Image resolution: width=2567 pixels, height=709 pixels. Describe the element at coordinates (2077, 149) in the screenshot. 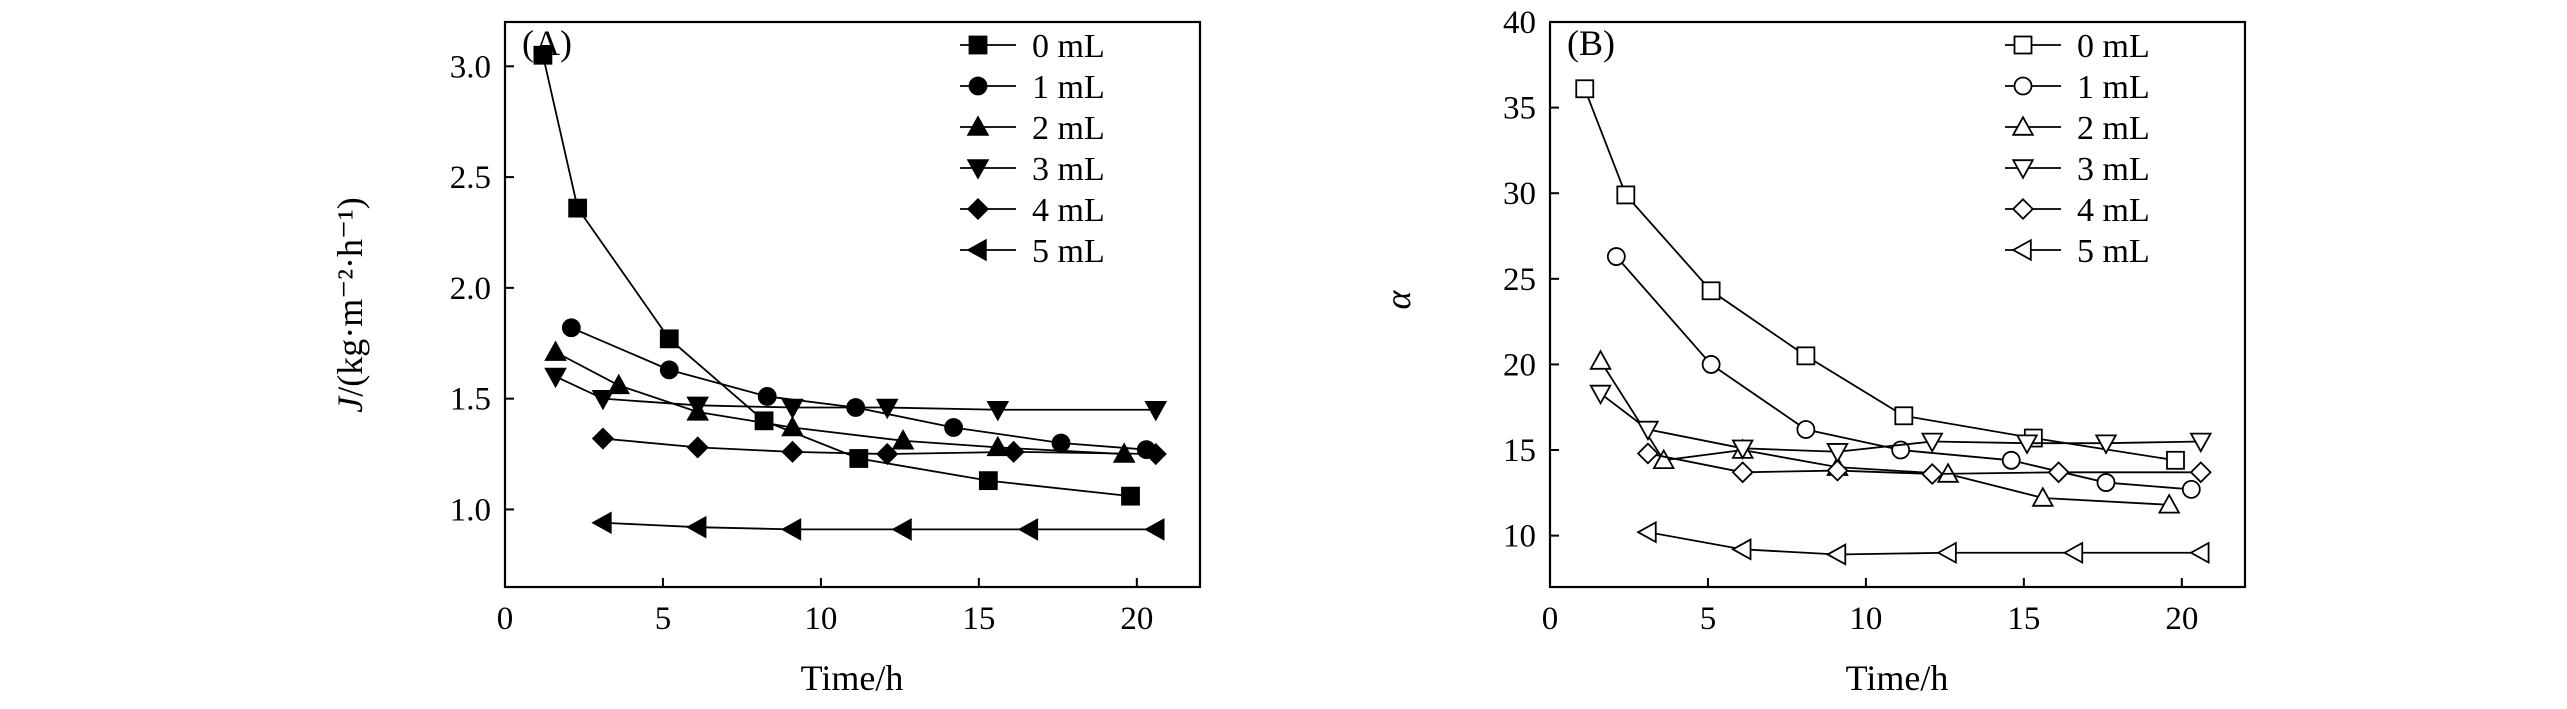

I see `chart-b-legend: 0 mL 1 mL 2 mL 3 mL 4 mL 5 mL` at that location.